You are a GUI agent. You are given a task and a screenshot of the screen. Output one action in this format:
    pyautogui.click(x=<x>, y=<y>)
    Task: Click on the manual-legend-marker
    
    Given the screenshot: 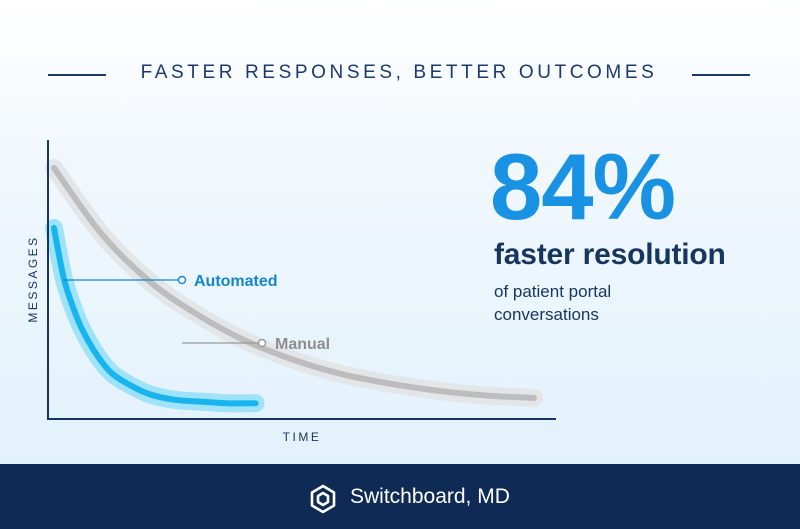 What is the action you would take?
    pyautogui.click(x=262, y=343)
    